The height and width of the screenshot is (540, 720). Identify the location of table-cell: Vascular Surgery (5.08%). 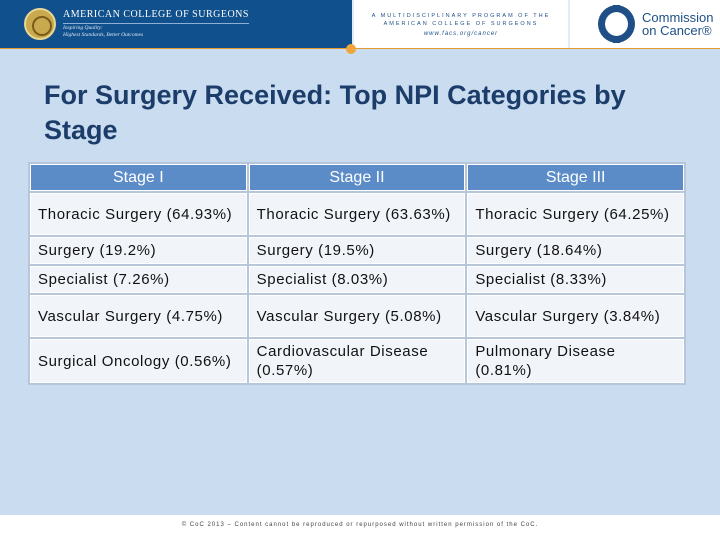
(357, 316).